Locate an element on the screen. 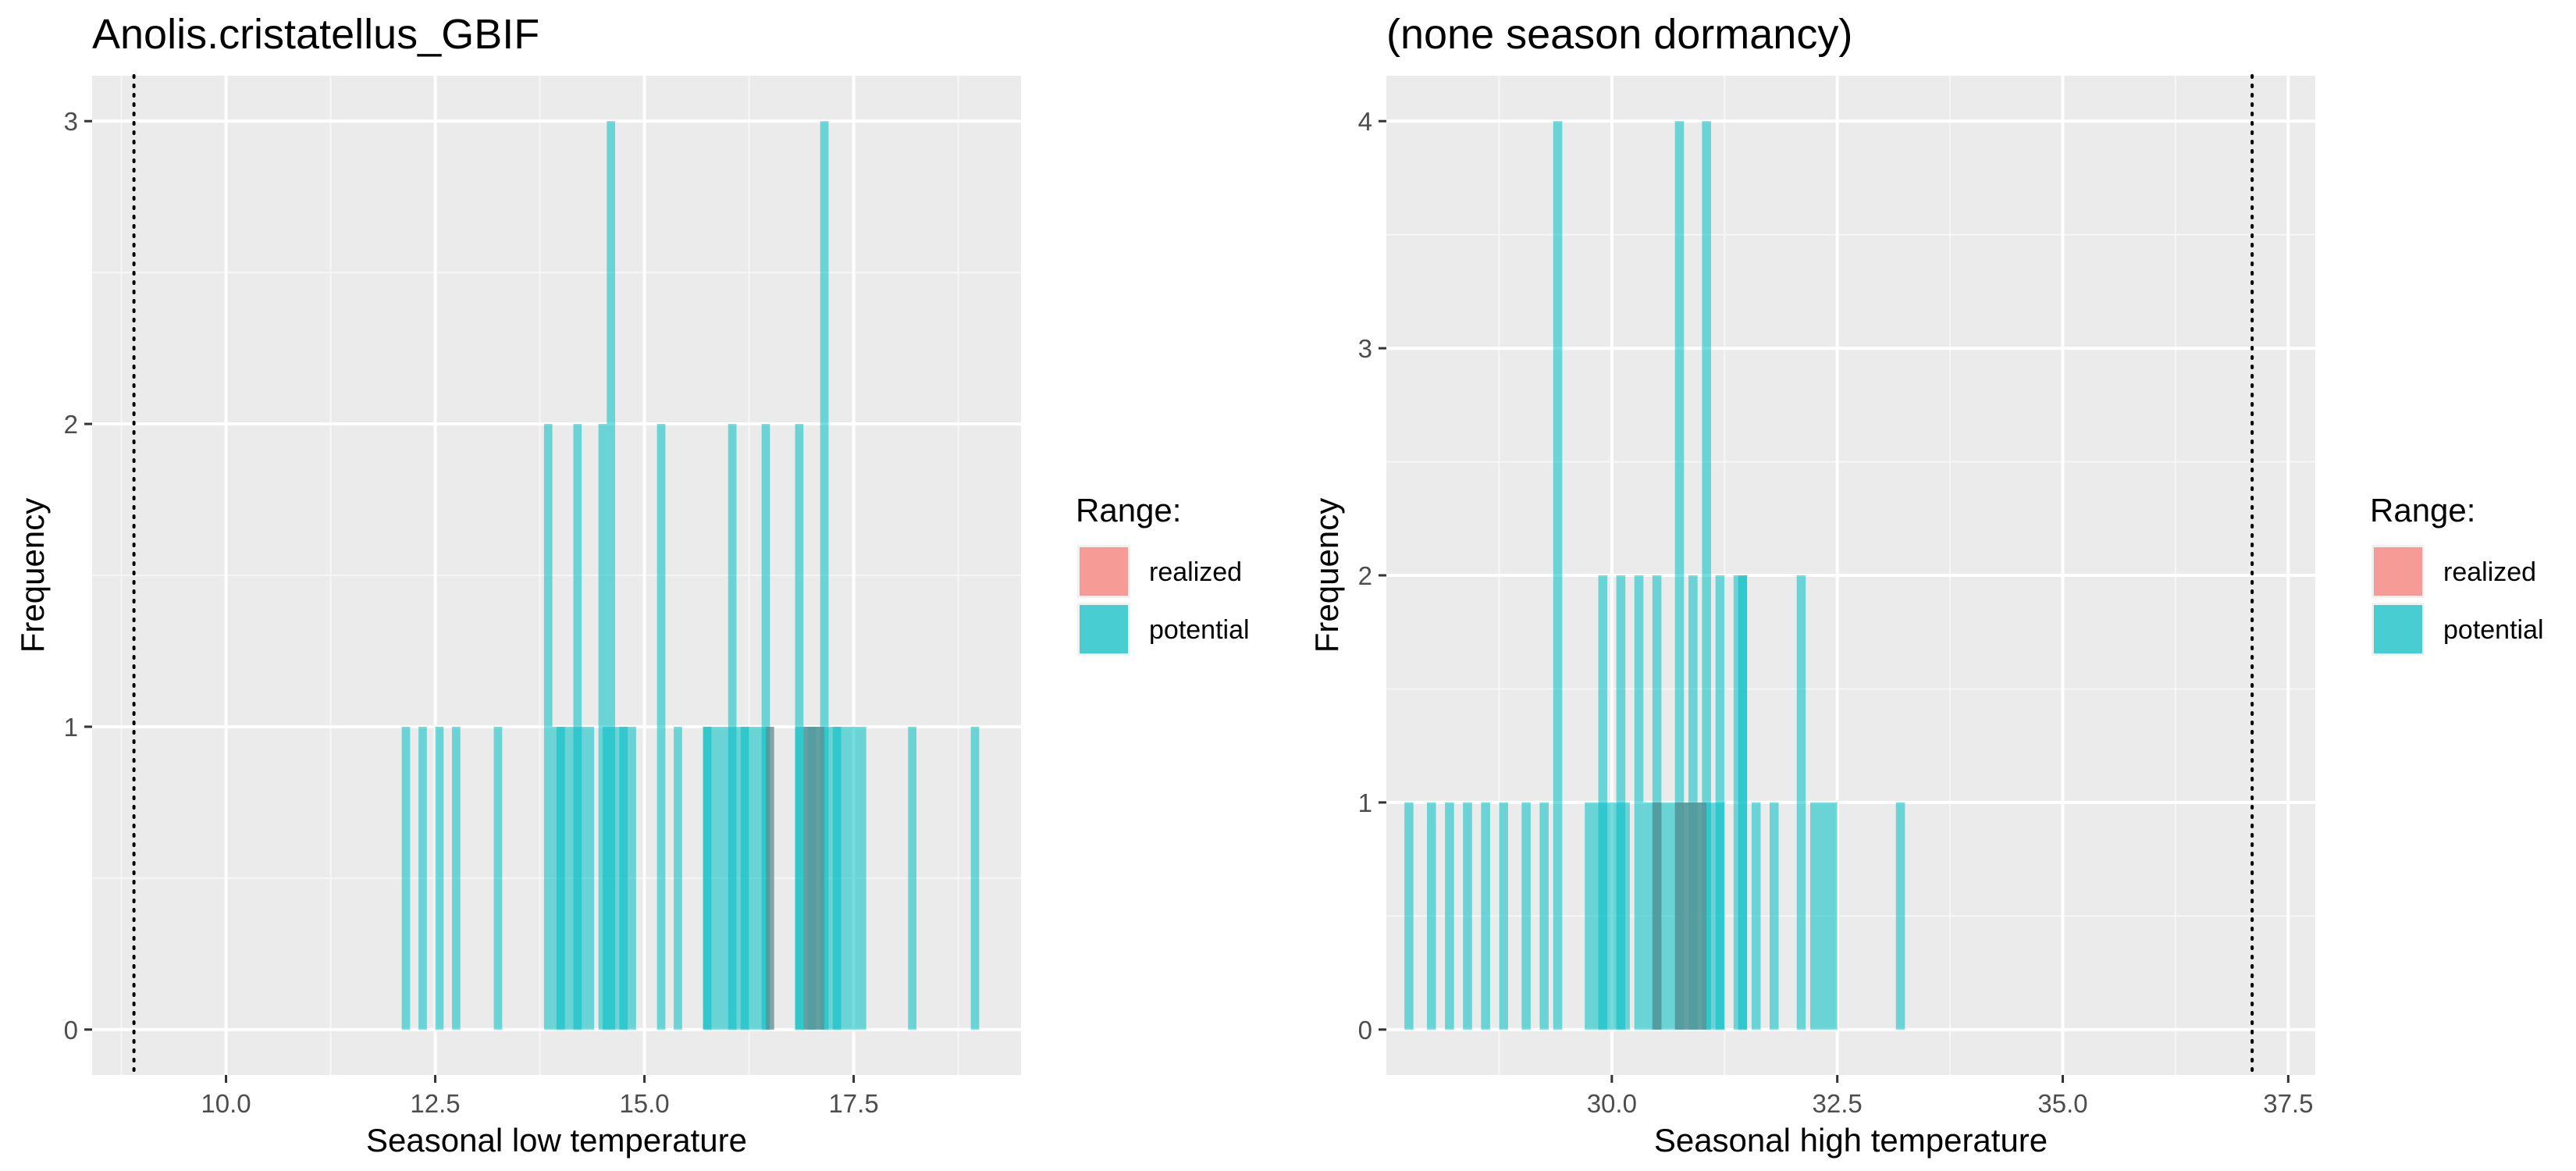 This screenshot has width=2576, height=1171. panel-2-x-ticks: 30.0 32.5 35.0 37.5 is located at coordinates (1950, 1096).